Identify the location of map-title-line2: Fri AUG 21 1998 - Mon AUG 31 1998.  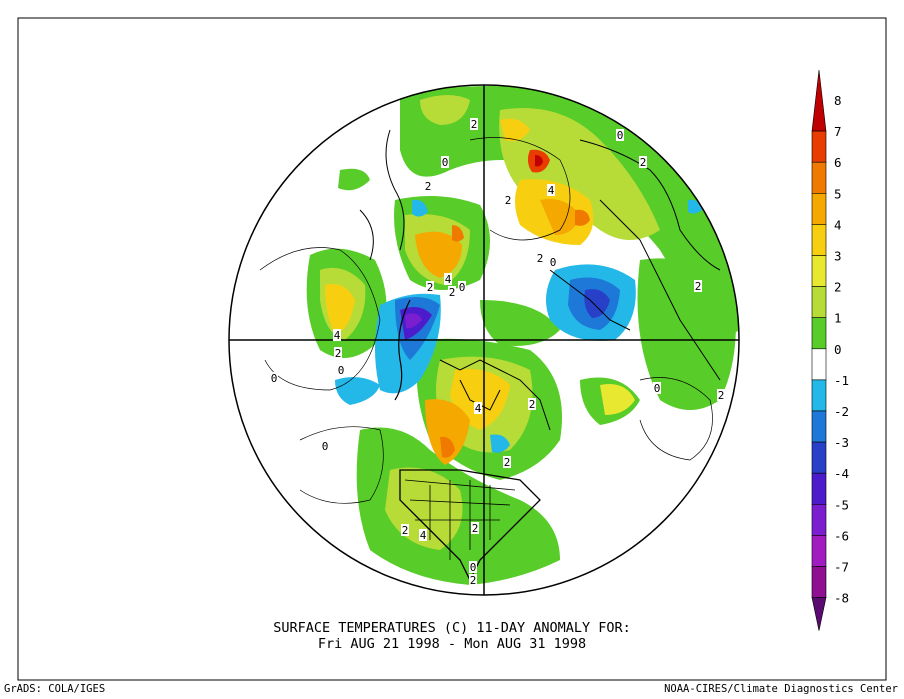
(452, 644).